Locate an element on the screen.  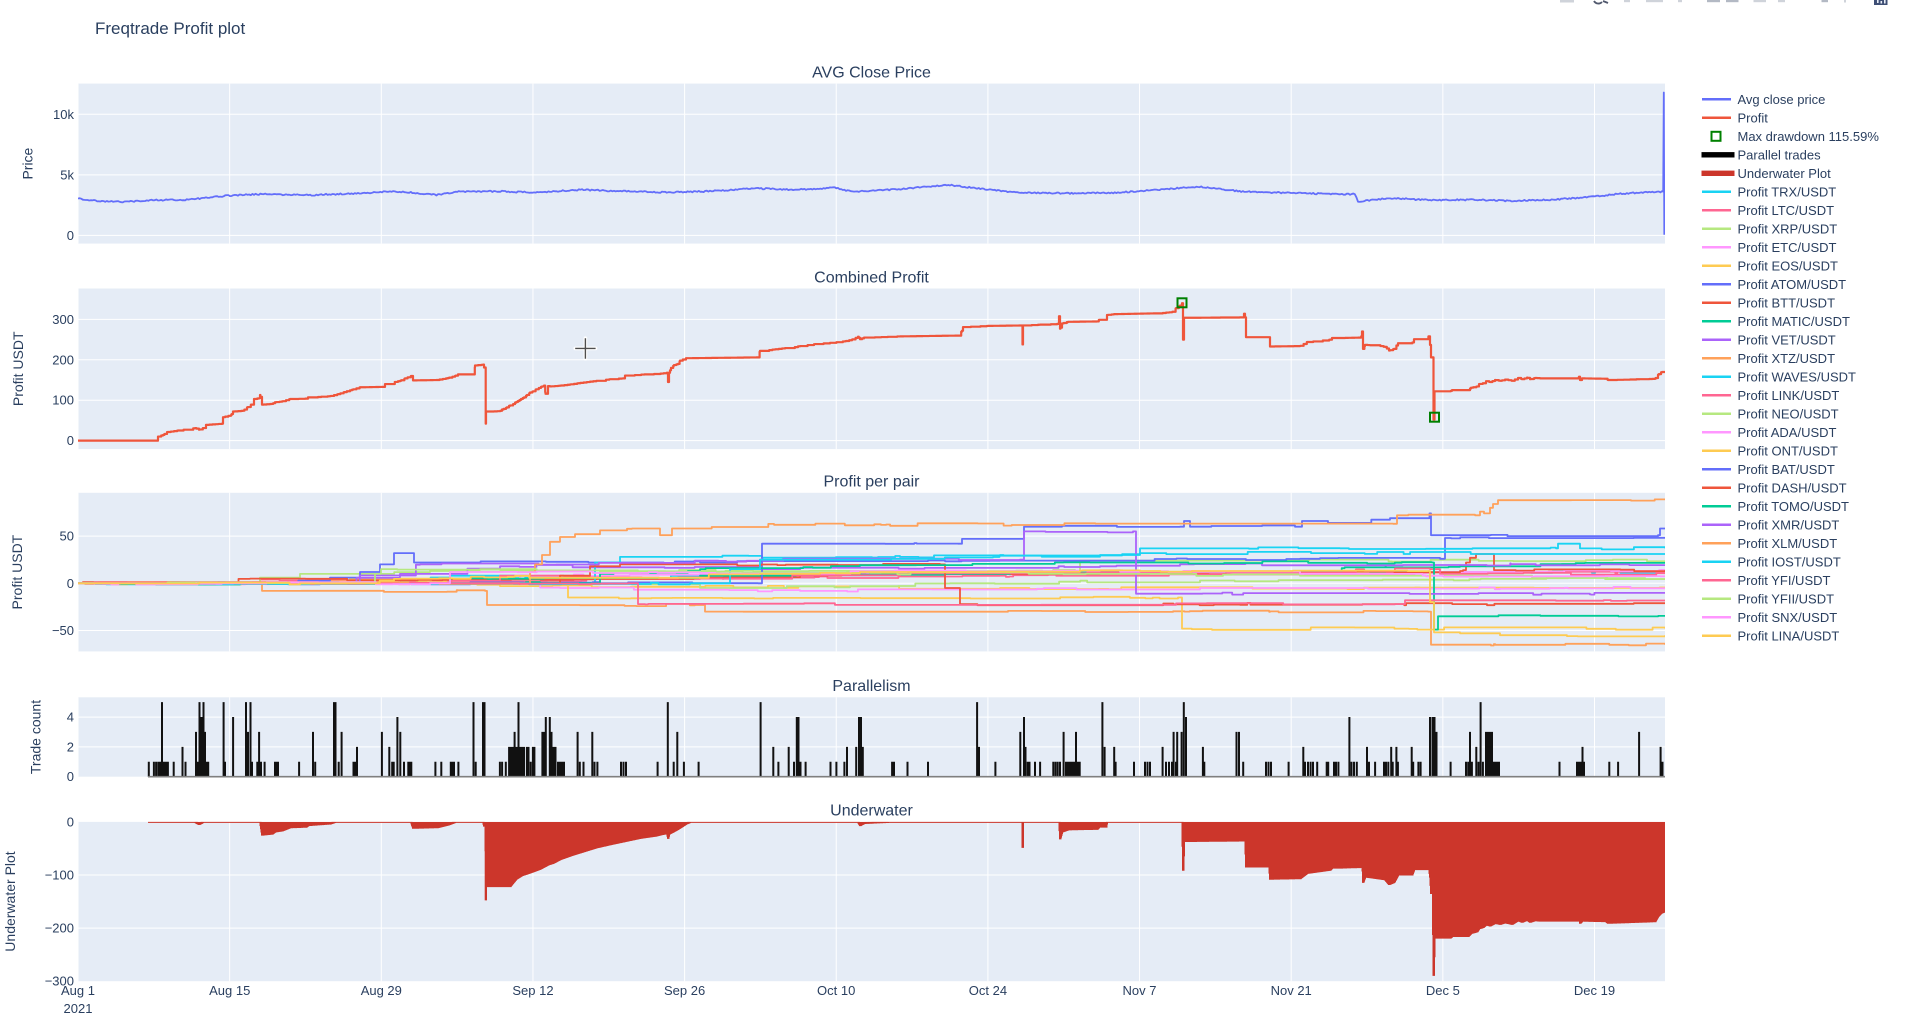
svg-text: −200 is located at coordinates (59, 928).